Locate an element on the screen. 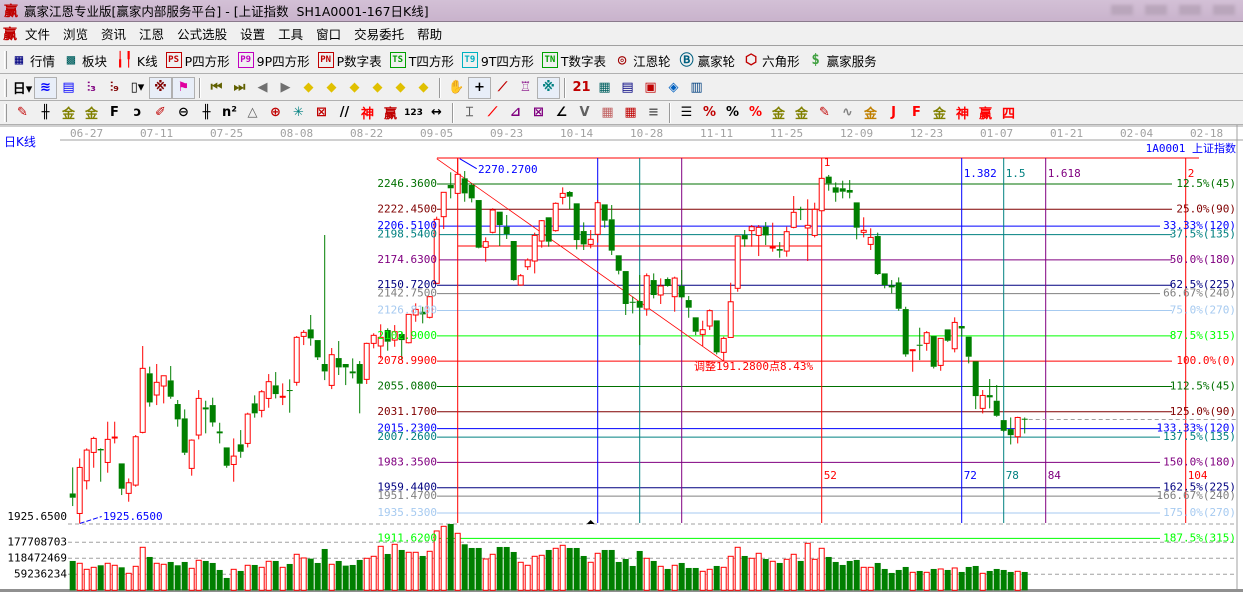 This screenshot has width=1243, height=592. fan-button: ⟋ is located at coordinates (492, 113).